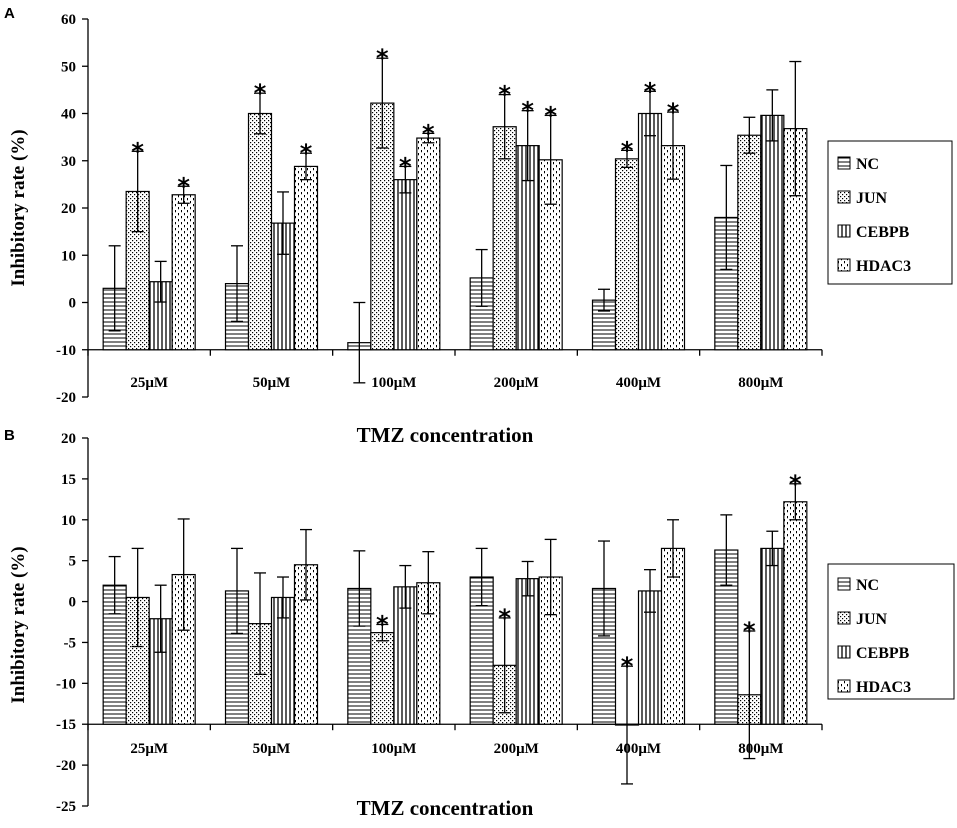 This screenshot has width=957, height=828. I want to click on panel-b-y-tick-label: 10, so click(68, 521).